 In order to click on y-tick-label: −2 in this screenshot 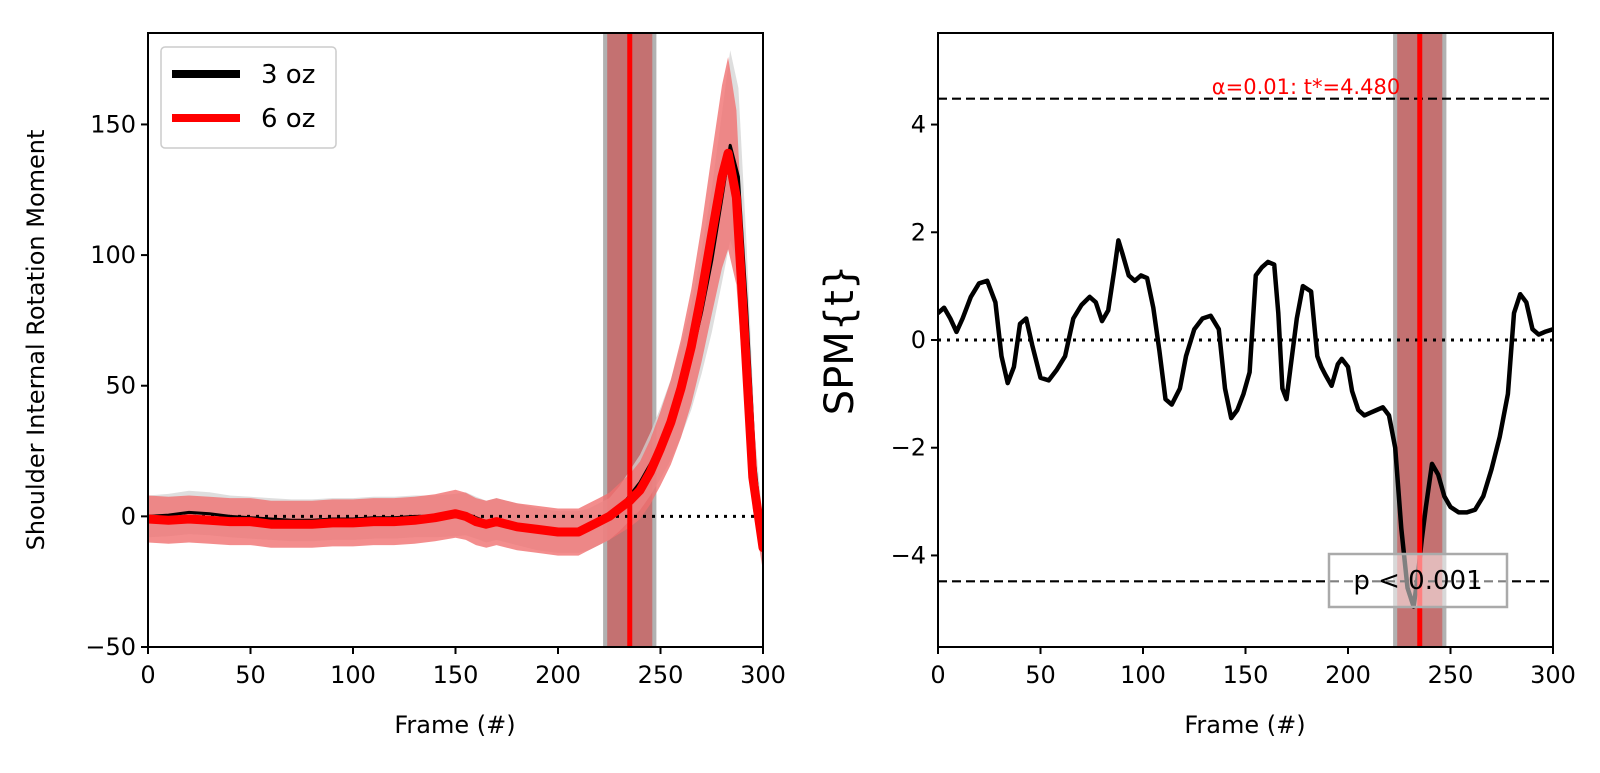, I will do `click(908, 448)`.